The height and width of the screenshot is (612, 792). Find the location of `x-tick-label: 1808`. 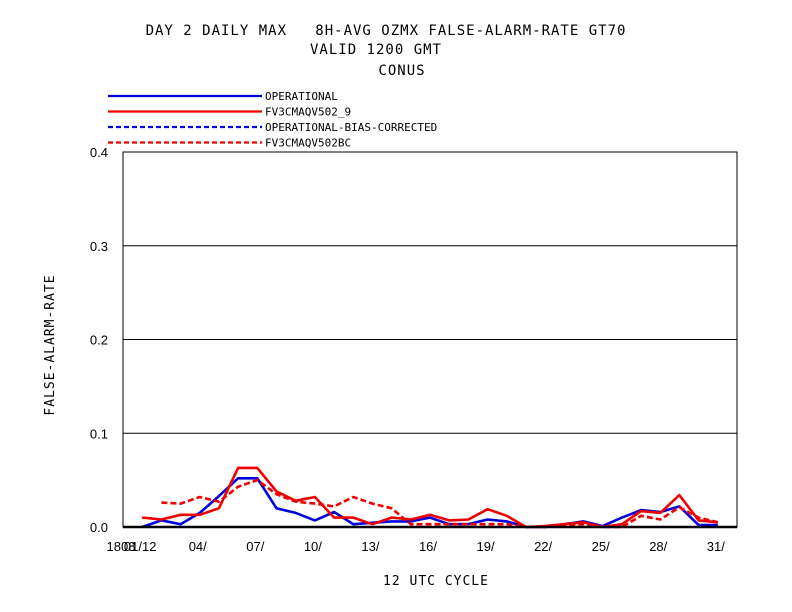

x-tick-label: 1808 is located at coordinates (121, 546).